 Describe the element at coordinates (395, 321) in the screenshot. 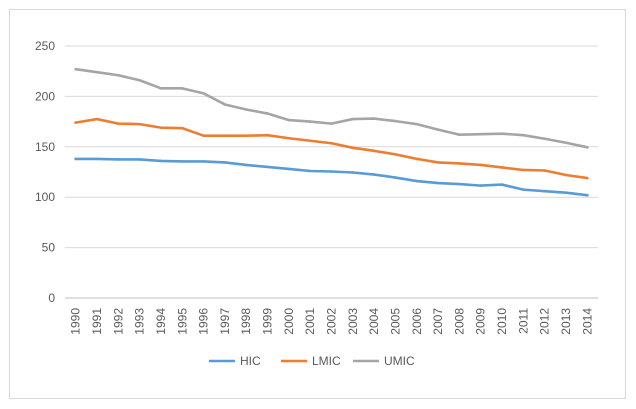

I see `x-tick-label: 2005` at that location.